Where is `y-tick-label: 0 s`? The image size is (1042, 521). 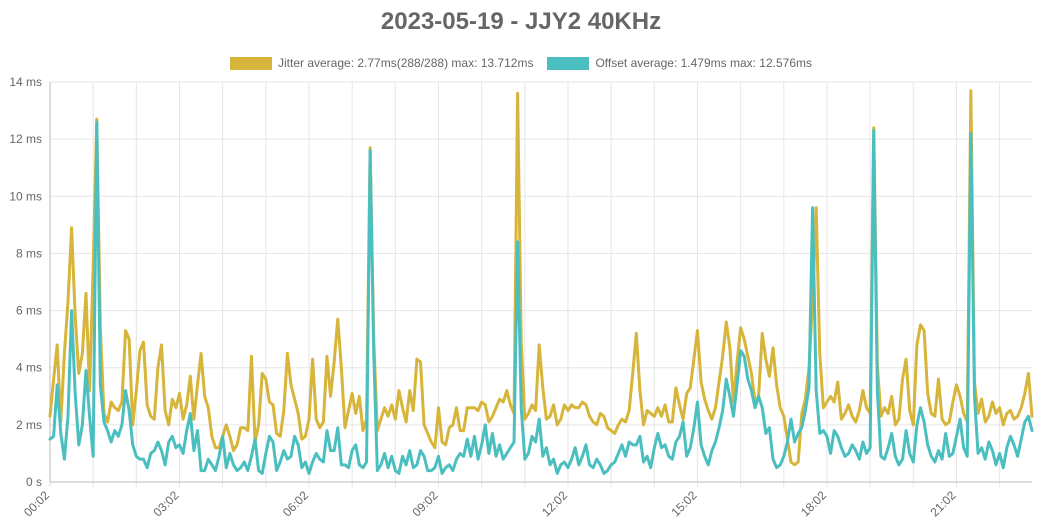 y-tick-label: 0 s is located at coordinates (34, 482).